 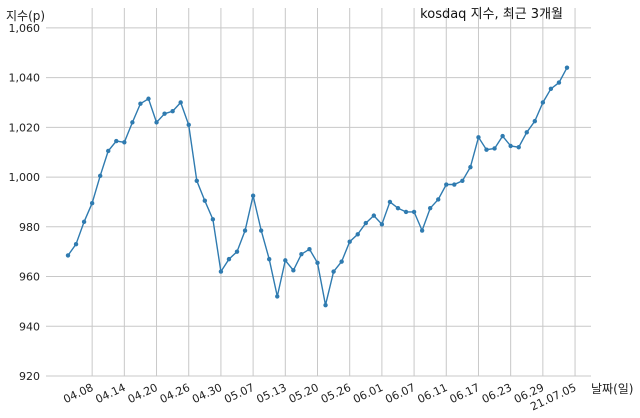 What do you see at coordinates (29, 376) in the screenshot?
I see `y-tick-label: 920` at bounding box center [29, 376].